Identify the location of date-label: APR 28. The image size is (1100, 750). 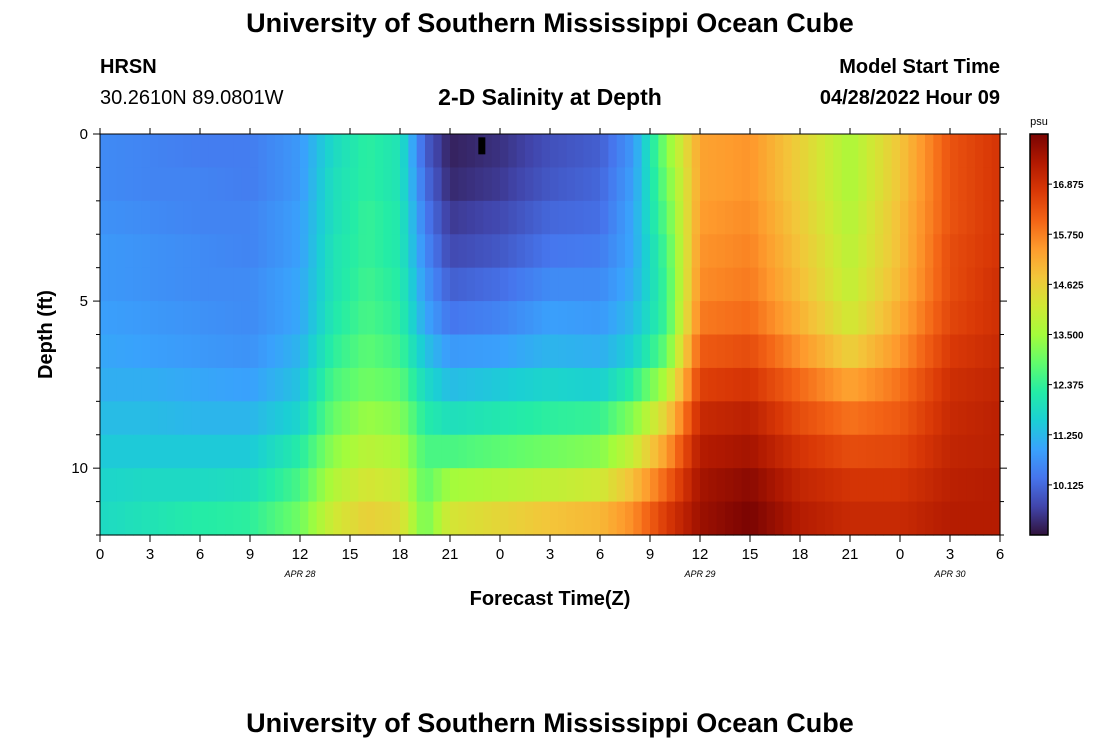
(299, 574).